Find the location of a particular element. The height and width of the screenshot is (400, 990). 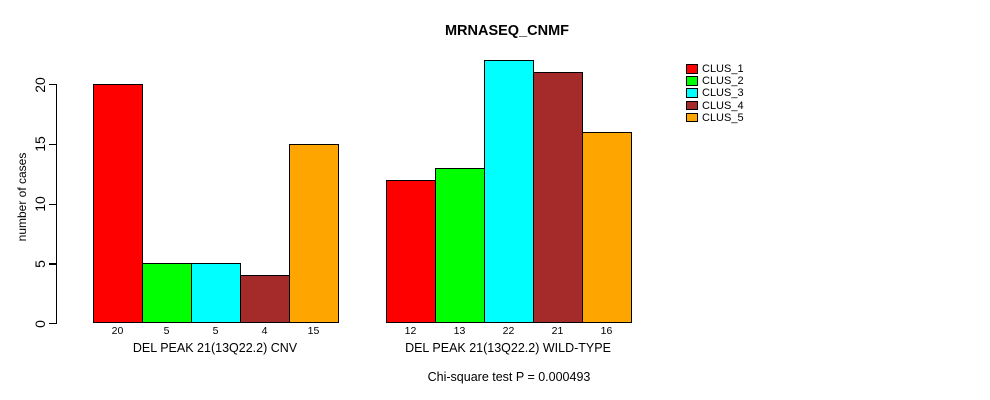

legend-label: CLUS_1 is located at coordinates (723, 69).